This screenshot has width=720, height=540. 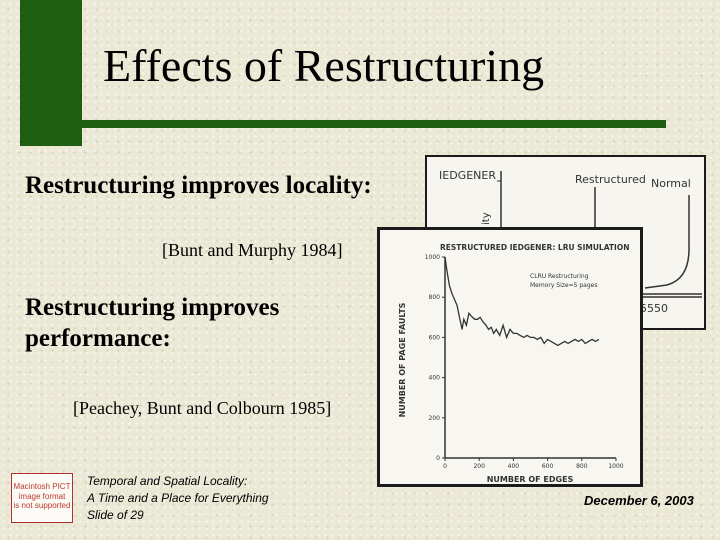 What do you see at coordinates (435, 337) in the screenshot?
I see `lru-y-tick-label-3: 600` at bounding box center [435, 337].